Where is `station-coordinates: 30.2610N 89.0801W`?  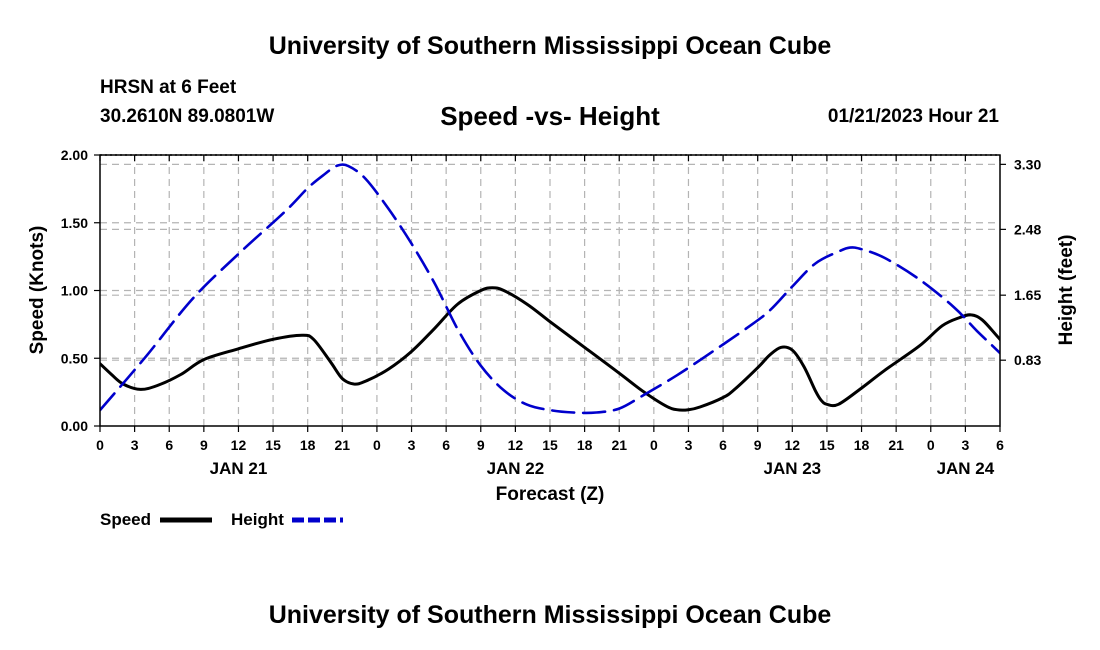
station-coordinates: 30.2610N 89.0801W is located at coordinates (187, 116).